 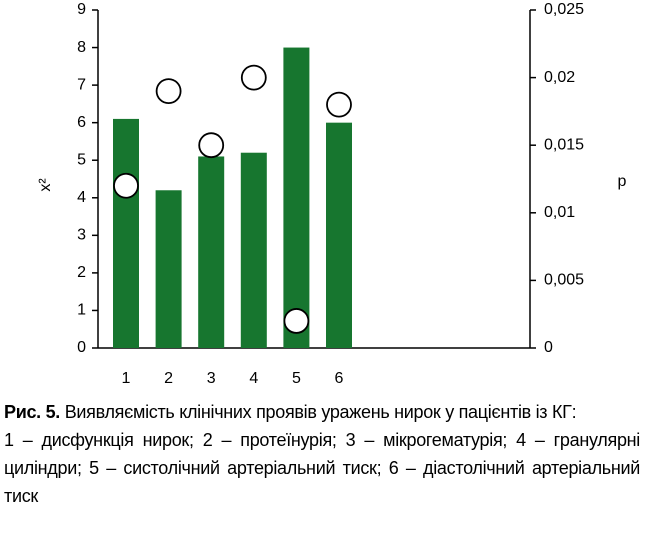 What do you see at coordinates (622, 181) in the screenshot?
I see `y2-axis-label: p` at bounding box center [622, 181].